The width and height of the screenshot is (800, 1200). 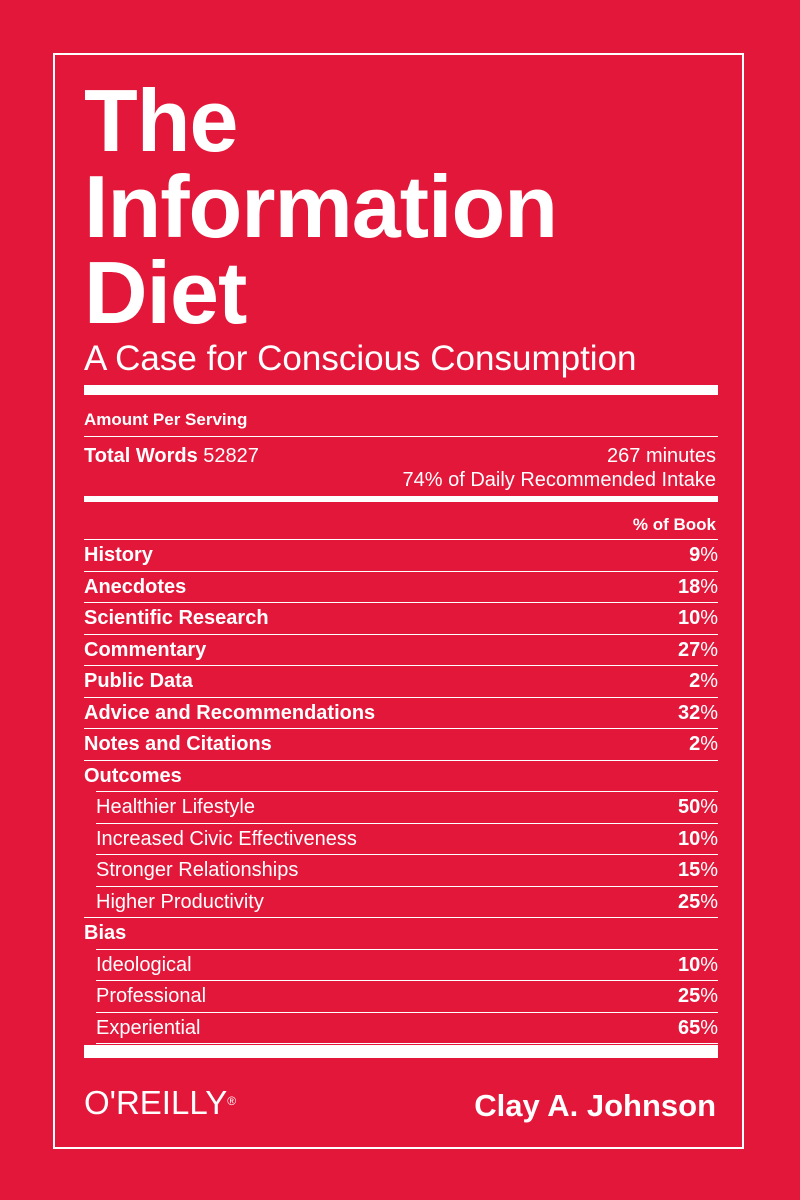 What do you see at coordinates (401, 499) in the screenshot?
I see `divider-medium` at bounding box center [401, 499].